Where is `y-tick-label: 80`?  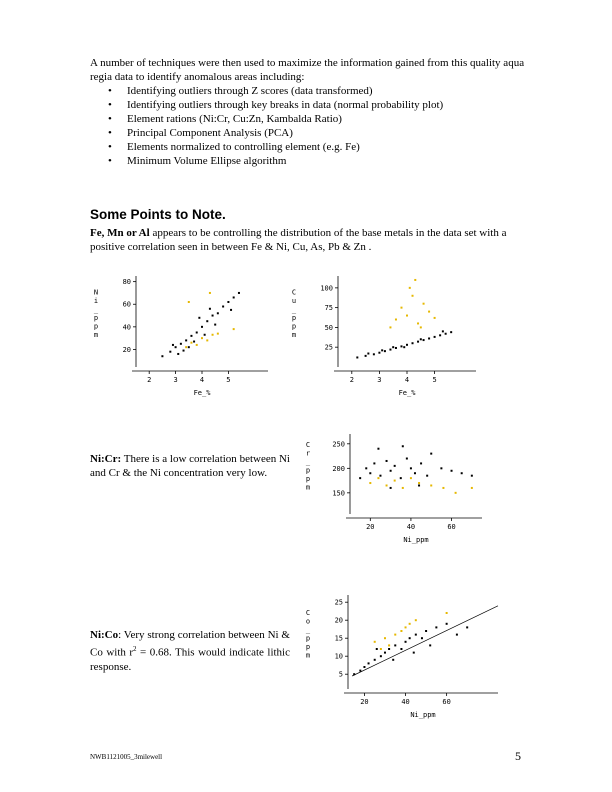
y-tick-label: 80 is located at coordinates (127, 282).